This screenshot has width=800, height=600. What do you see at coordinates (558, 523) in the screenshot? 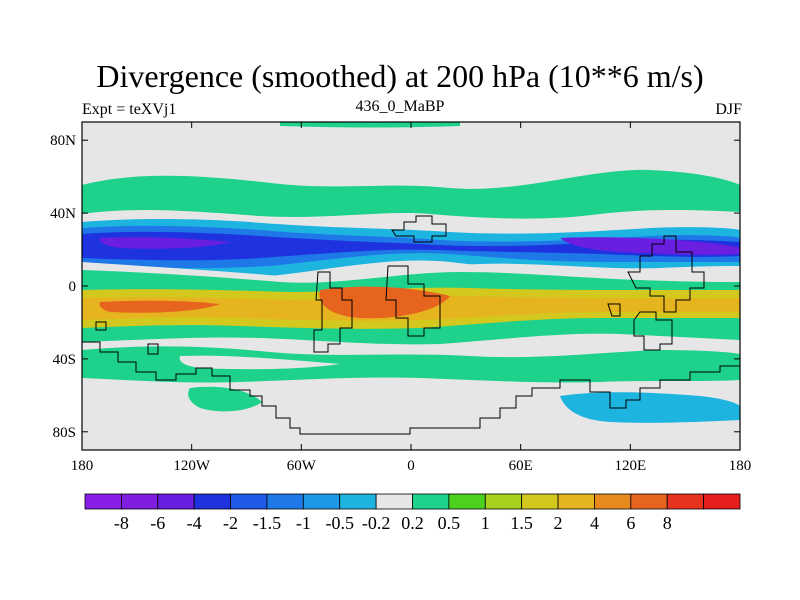
I see `colorbar-label: 2` at bounding box center [558, 523].